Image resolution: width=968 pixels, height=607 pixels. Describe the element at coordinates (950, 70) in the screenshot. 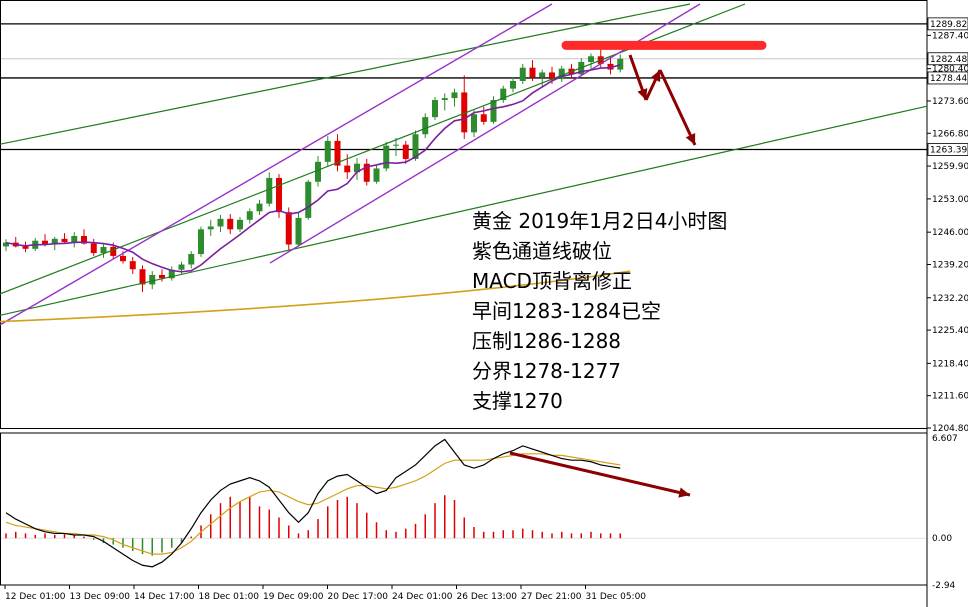

I see `y-tick-label: 1280.40` at that location.